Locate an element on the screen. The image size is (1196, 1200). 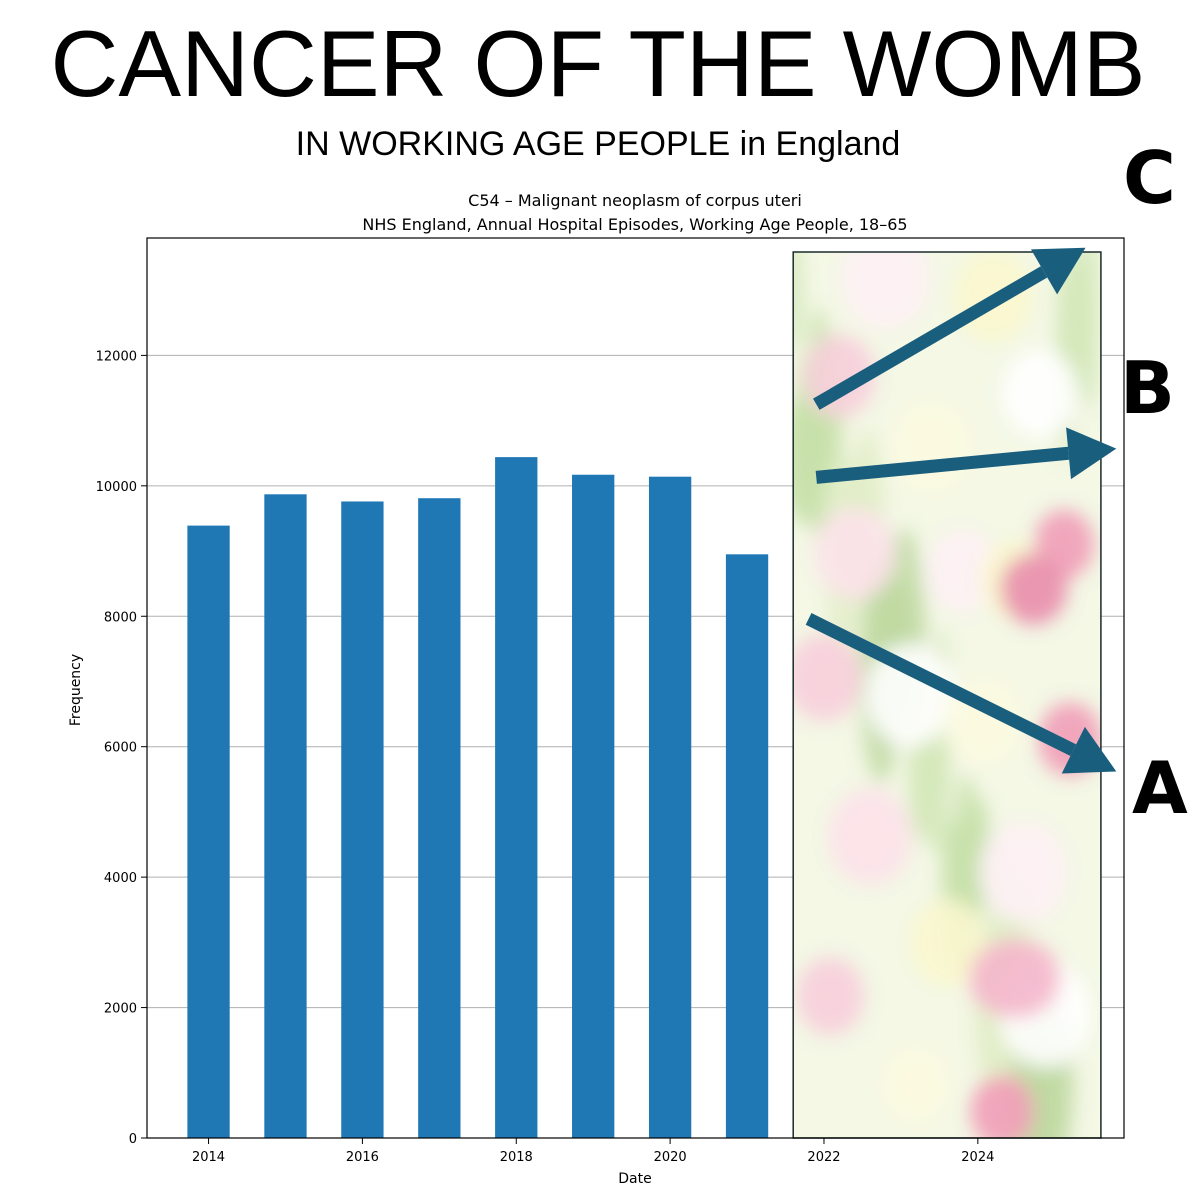
bar-2016 is located at coordinates (362, 819).